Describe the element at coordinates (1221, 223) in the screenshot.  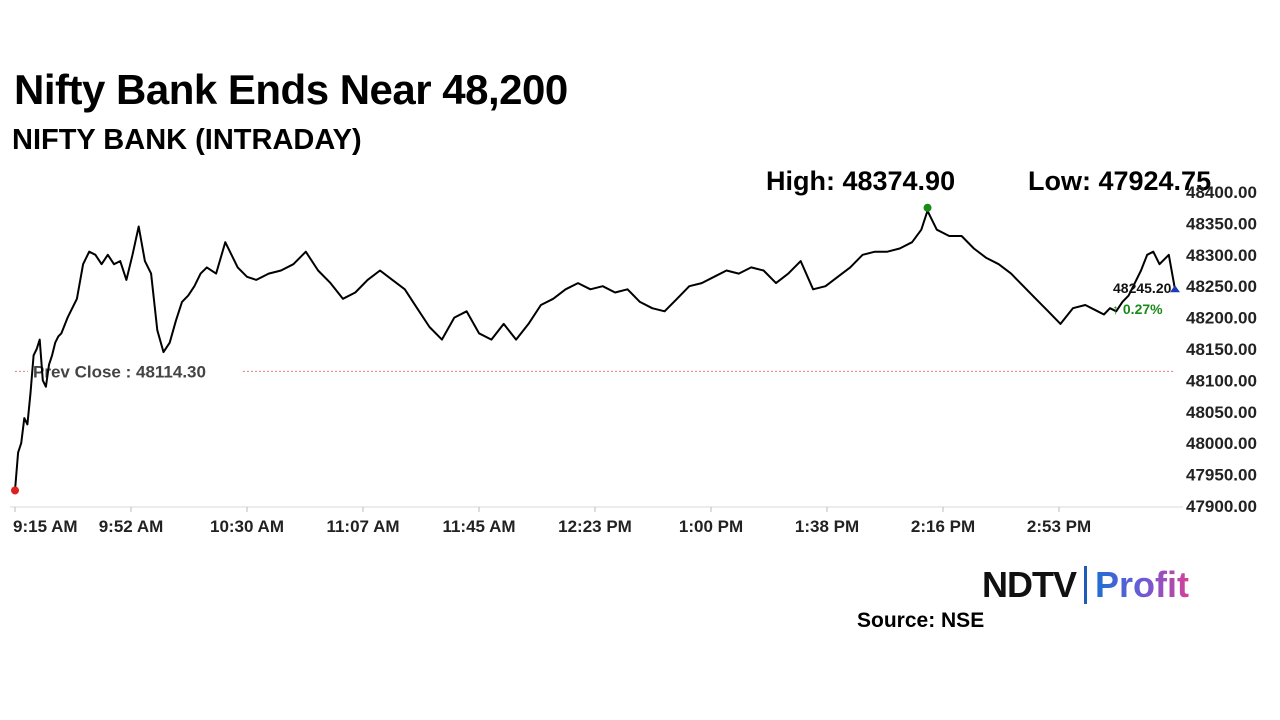
I see `y-tick-label: 48350.00` at that location.